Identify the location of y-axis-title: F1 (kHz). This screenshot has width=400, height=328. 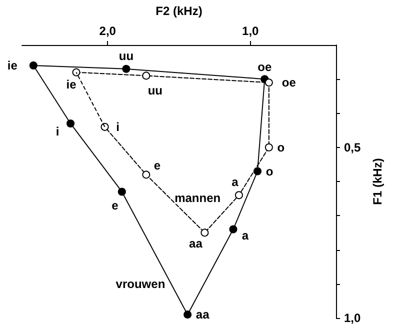
(377, 181).